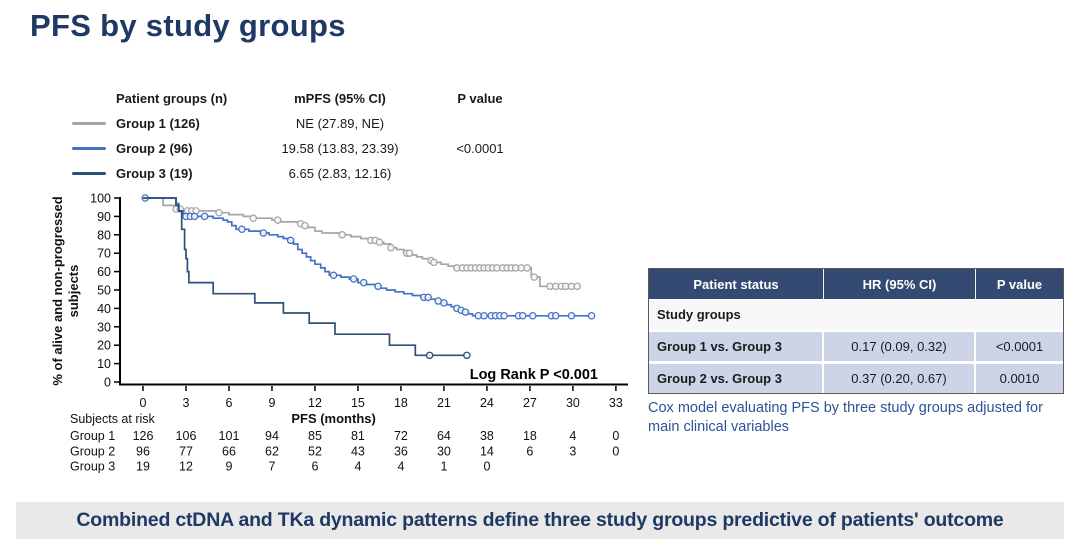 This screenshot has height=549, width=1080. I want to click on legend-header-mpfs: mPFS (95% CI), so click(340, 98).